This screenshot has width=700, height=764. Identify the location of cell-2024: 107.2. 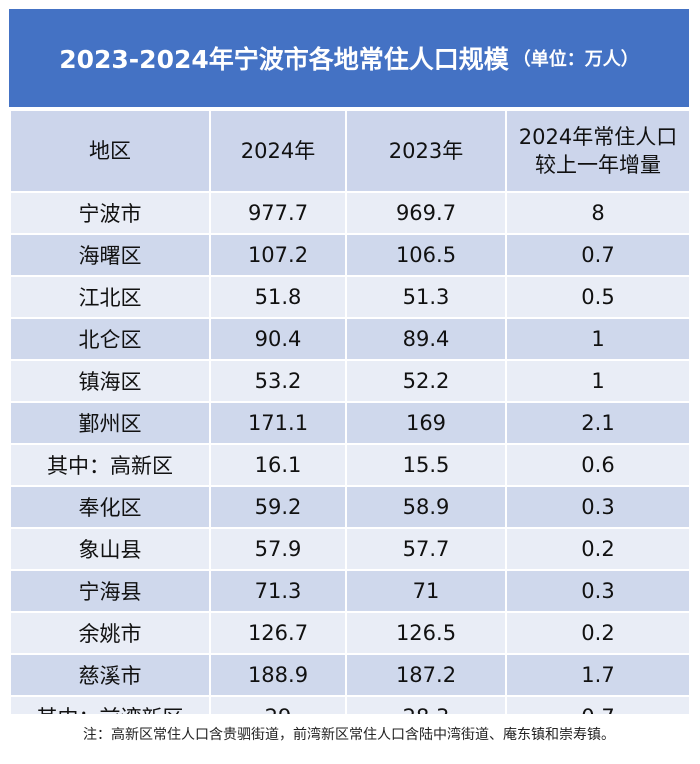
(278, 255).